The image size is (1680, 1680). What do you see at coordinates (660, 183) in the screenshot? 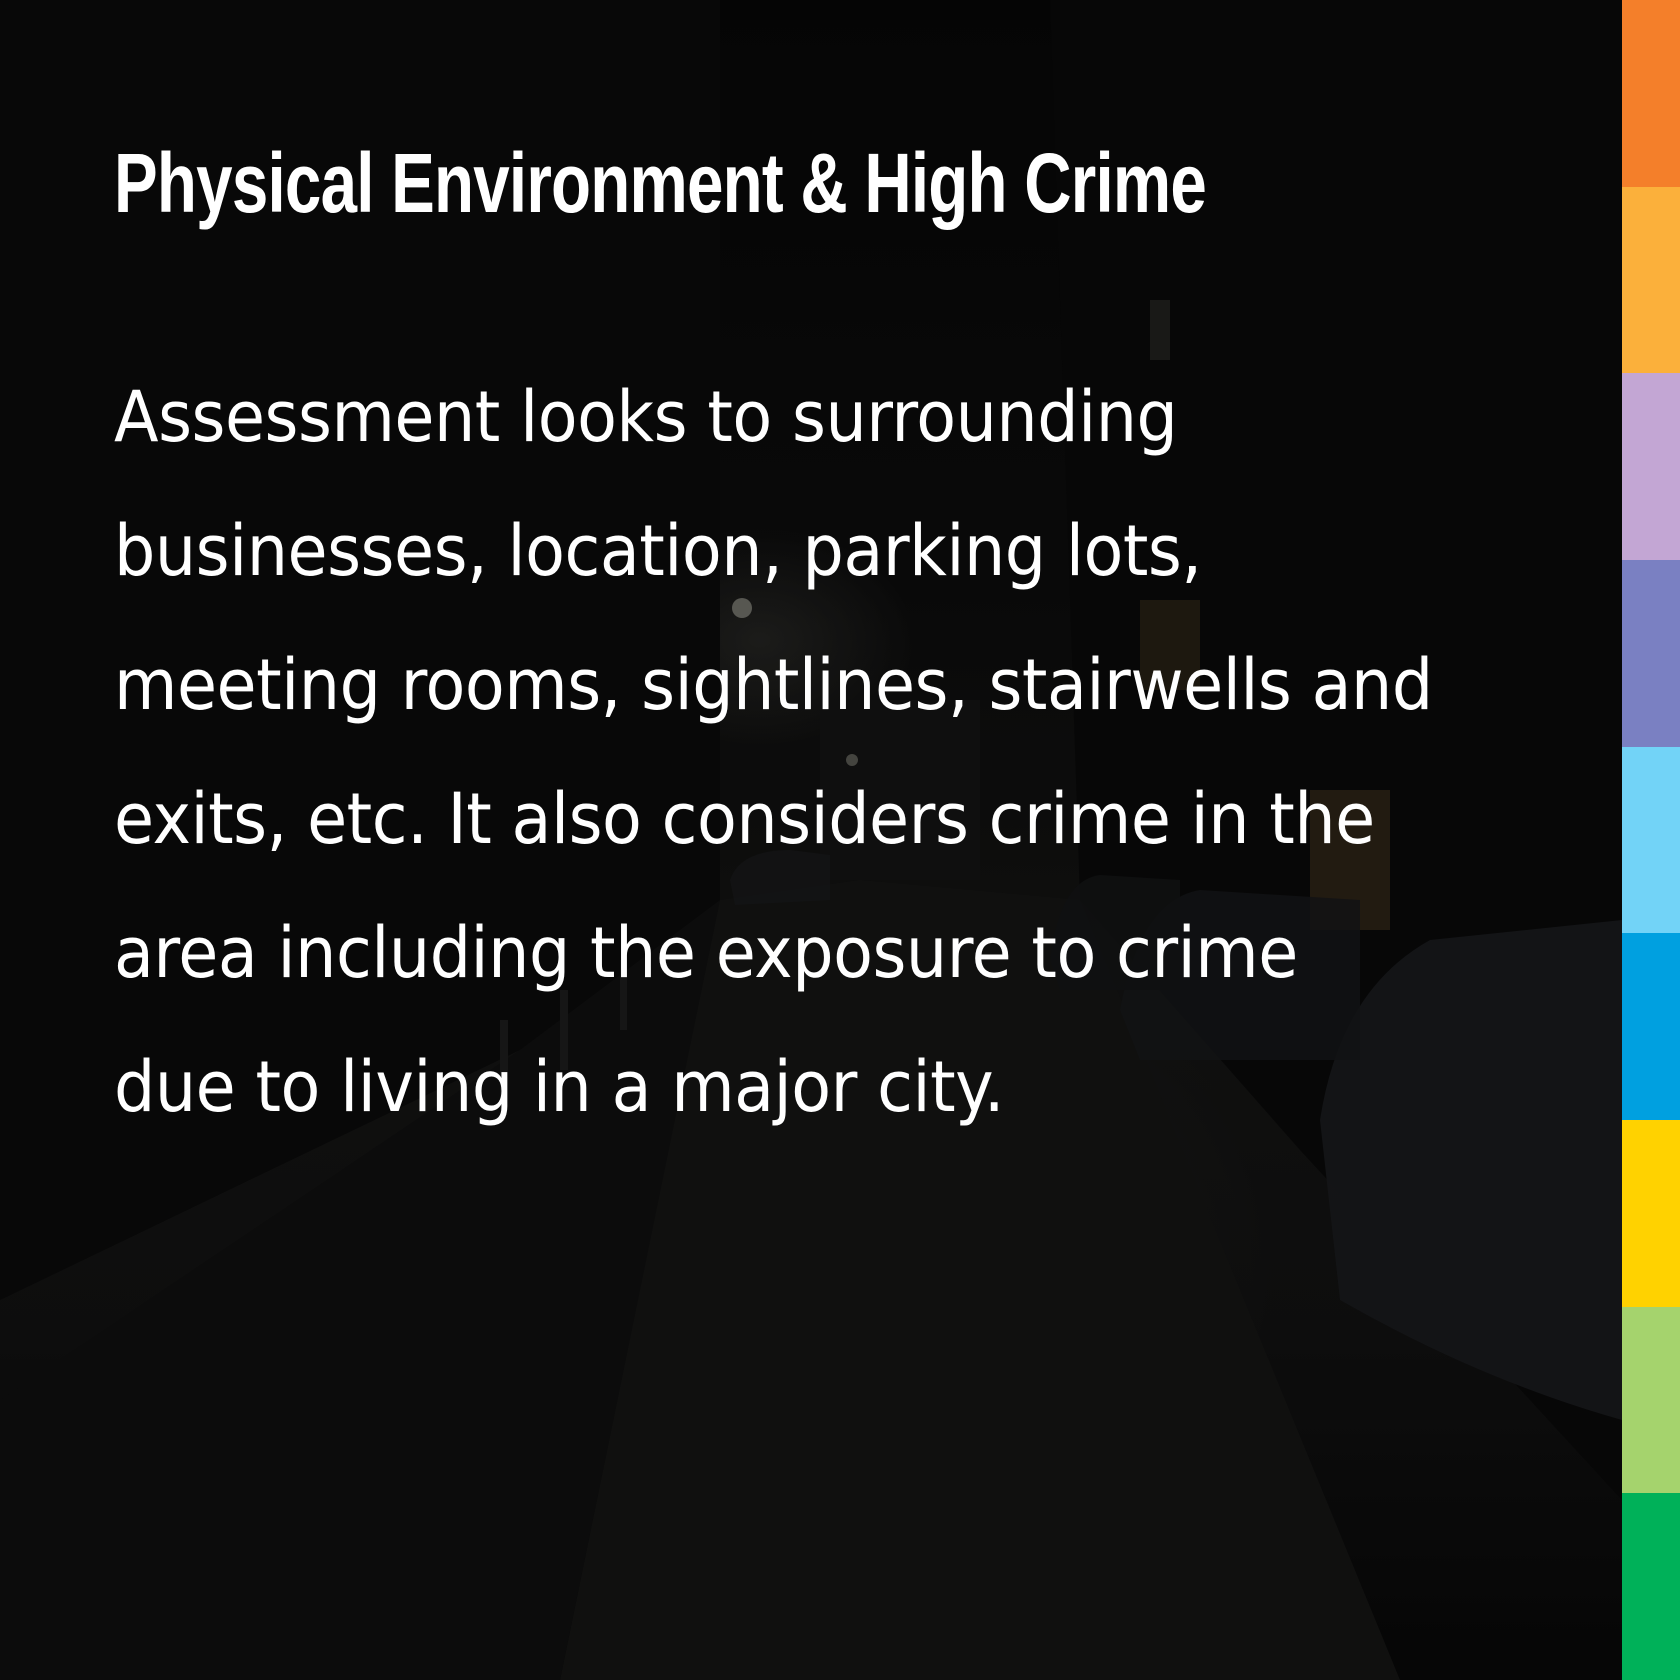
I see `slide-title: Physical Environment & High Crime` at bounding box center [660, 183].